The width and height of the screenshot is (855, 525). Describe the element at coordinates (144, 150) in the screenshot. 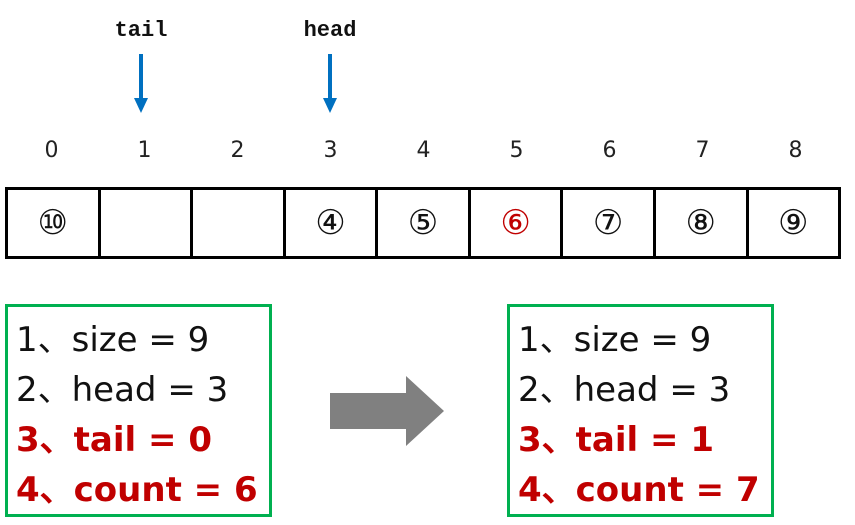

I see `index-label-1: 1` at that location.